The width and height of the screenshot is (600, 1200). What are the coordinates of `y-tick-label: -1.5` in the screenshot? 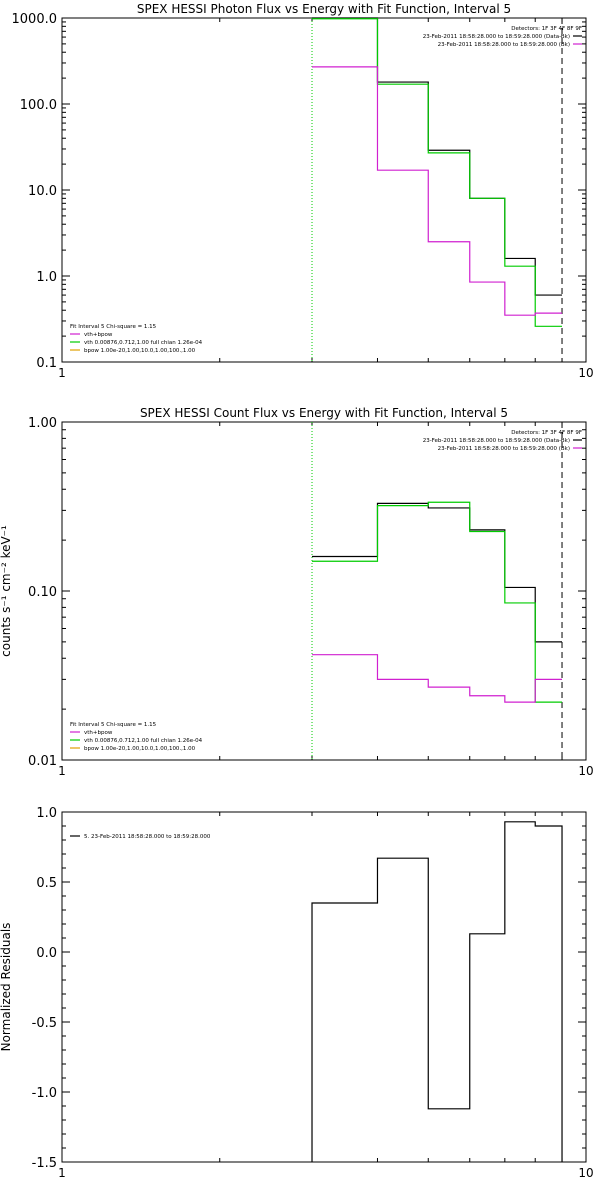 It's located at (44, 1163).